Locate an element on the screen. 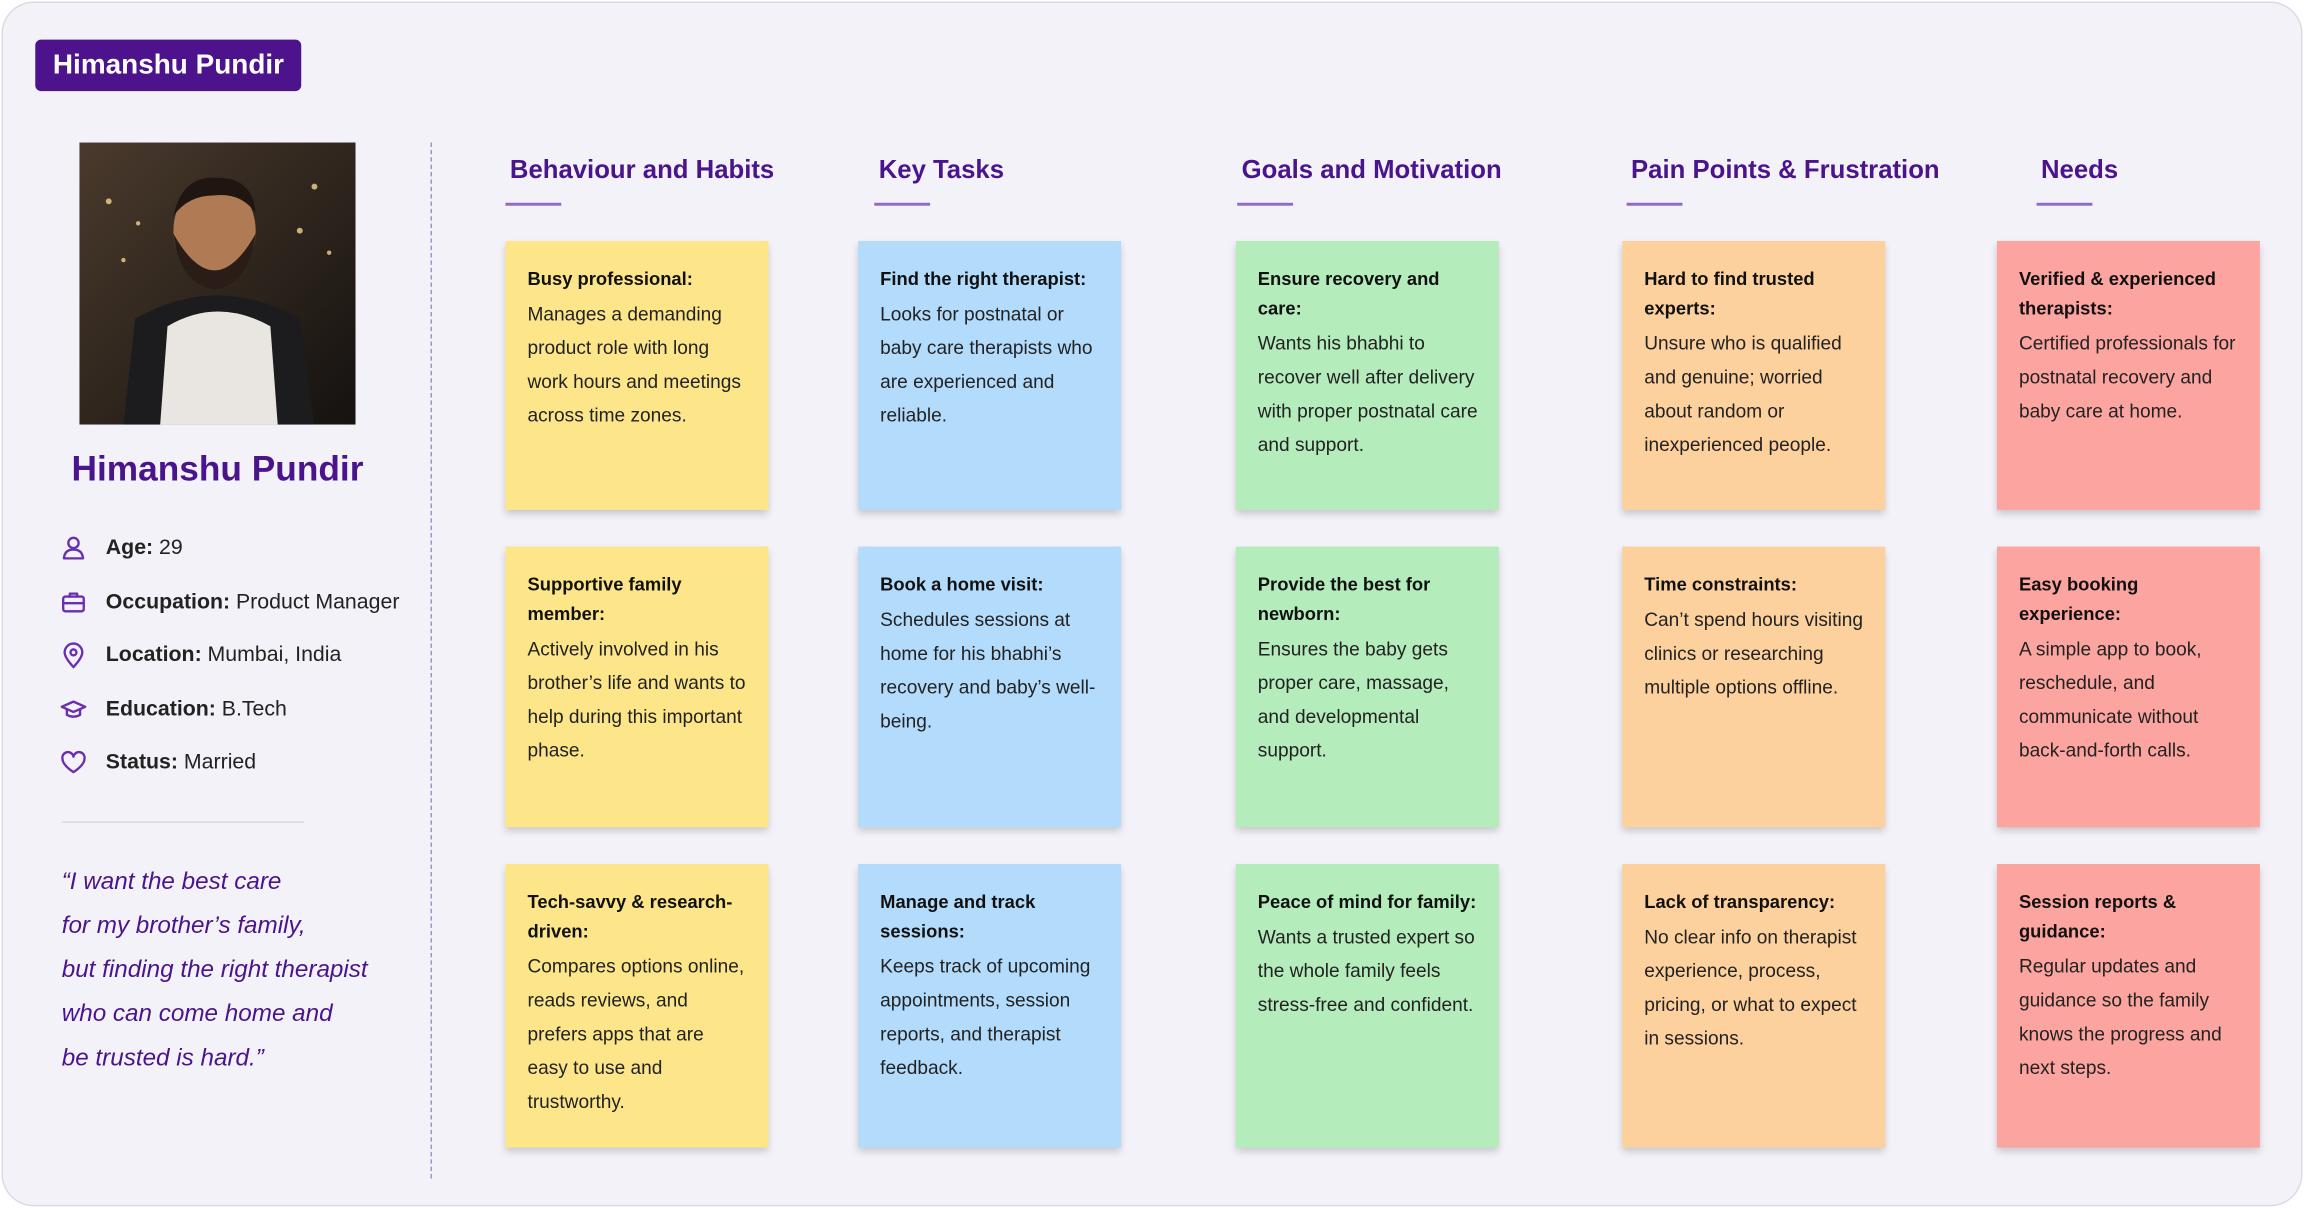  note-heading: Lack of transparency: is located at coordinates (1740, 902).